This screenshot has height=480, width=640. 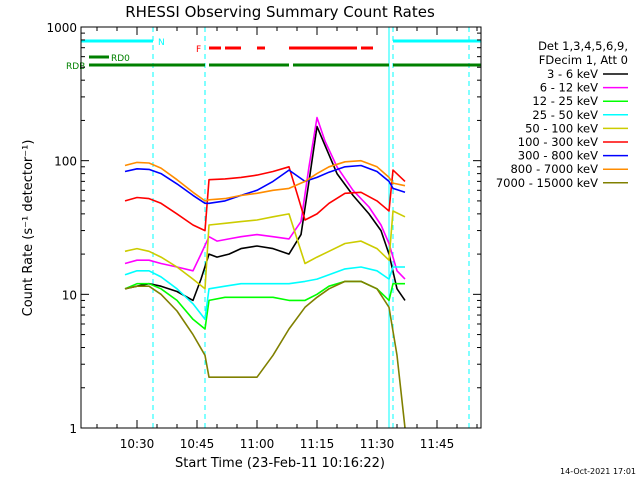 What do you see at coordinates (561, 128) in the screenshot?
I see `legend-entry-label: 50 - 100 keV` at bounding box center [561, 128].